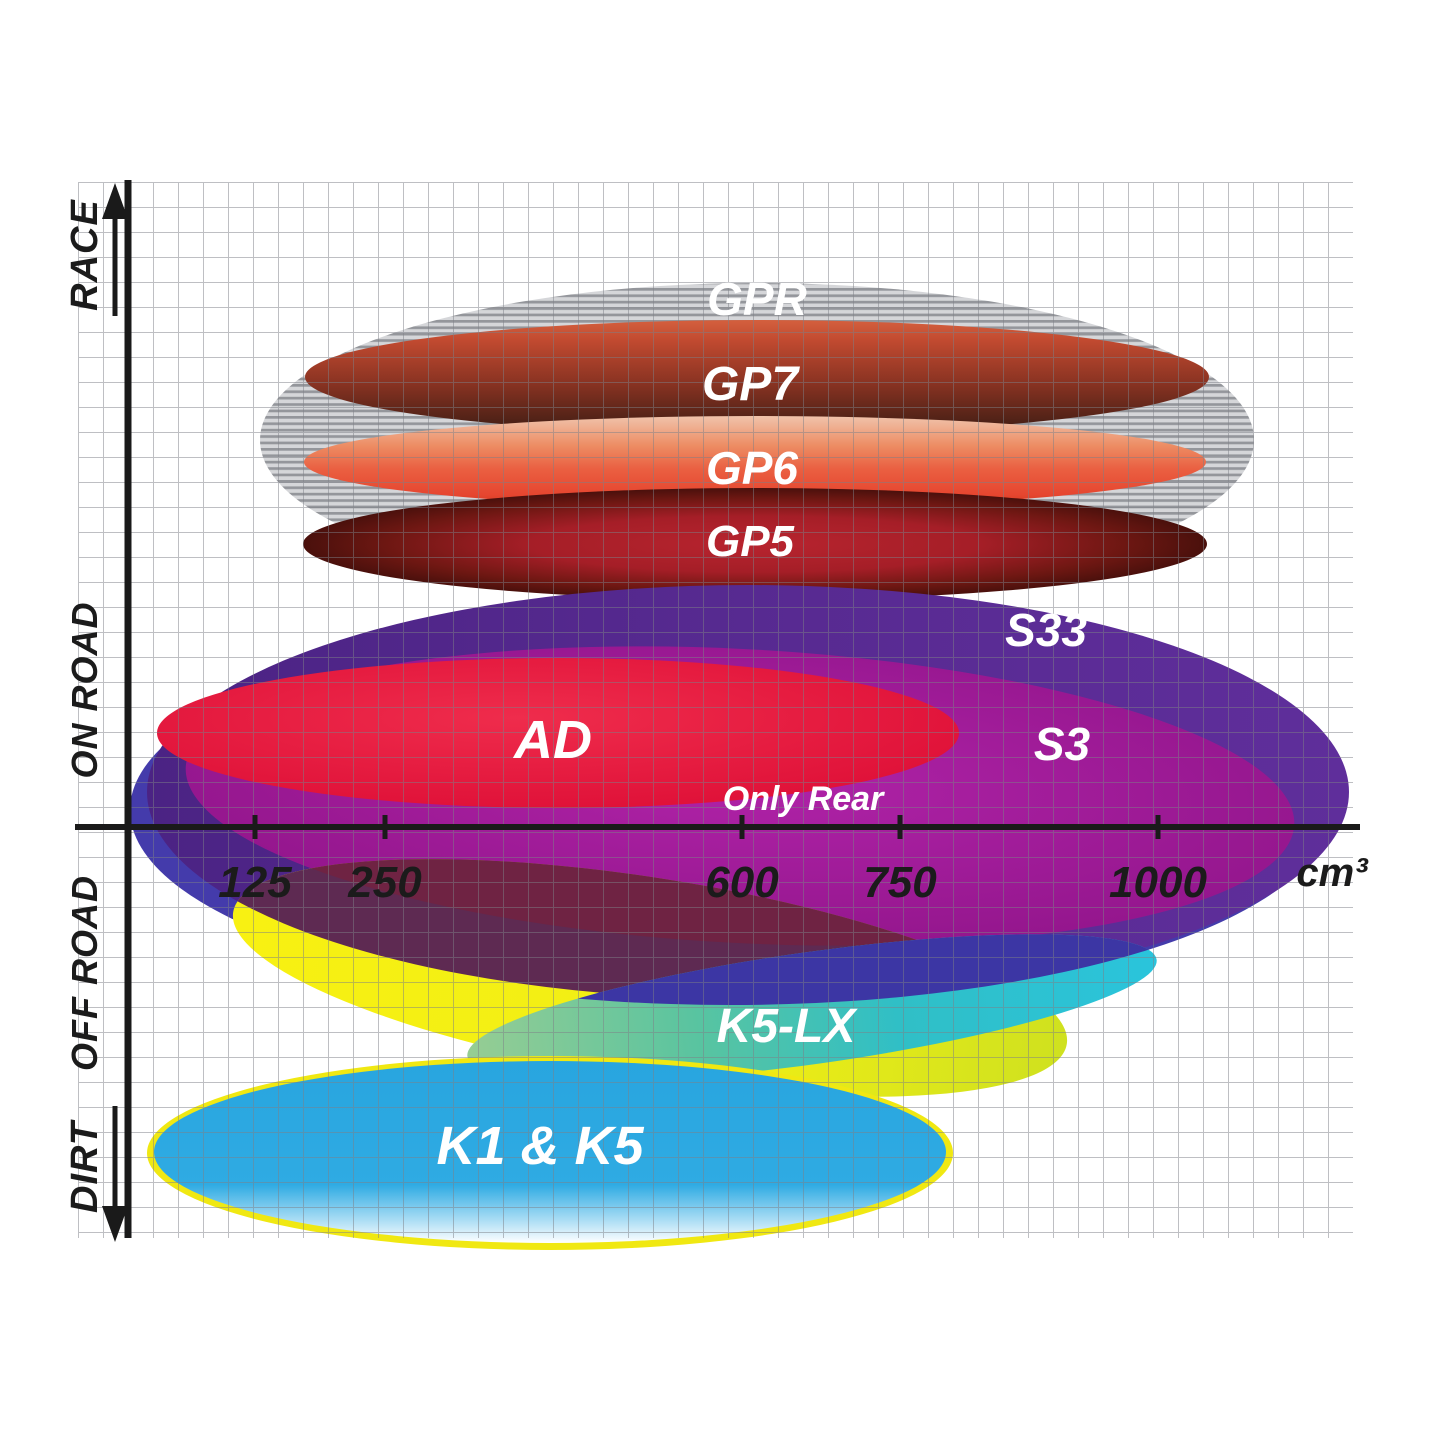 The width and height of the screenshot is (1445, 1445). What do you see at coordinates (85, 255) in the screenshot?
I see `y-band-label-race: RACE` at bounding box center [85, 255].